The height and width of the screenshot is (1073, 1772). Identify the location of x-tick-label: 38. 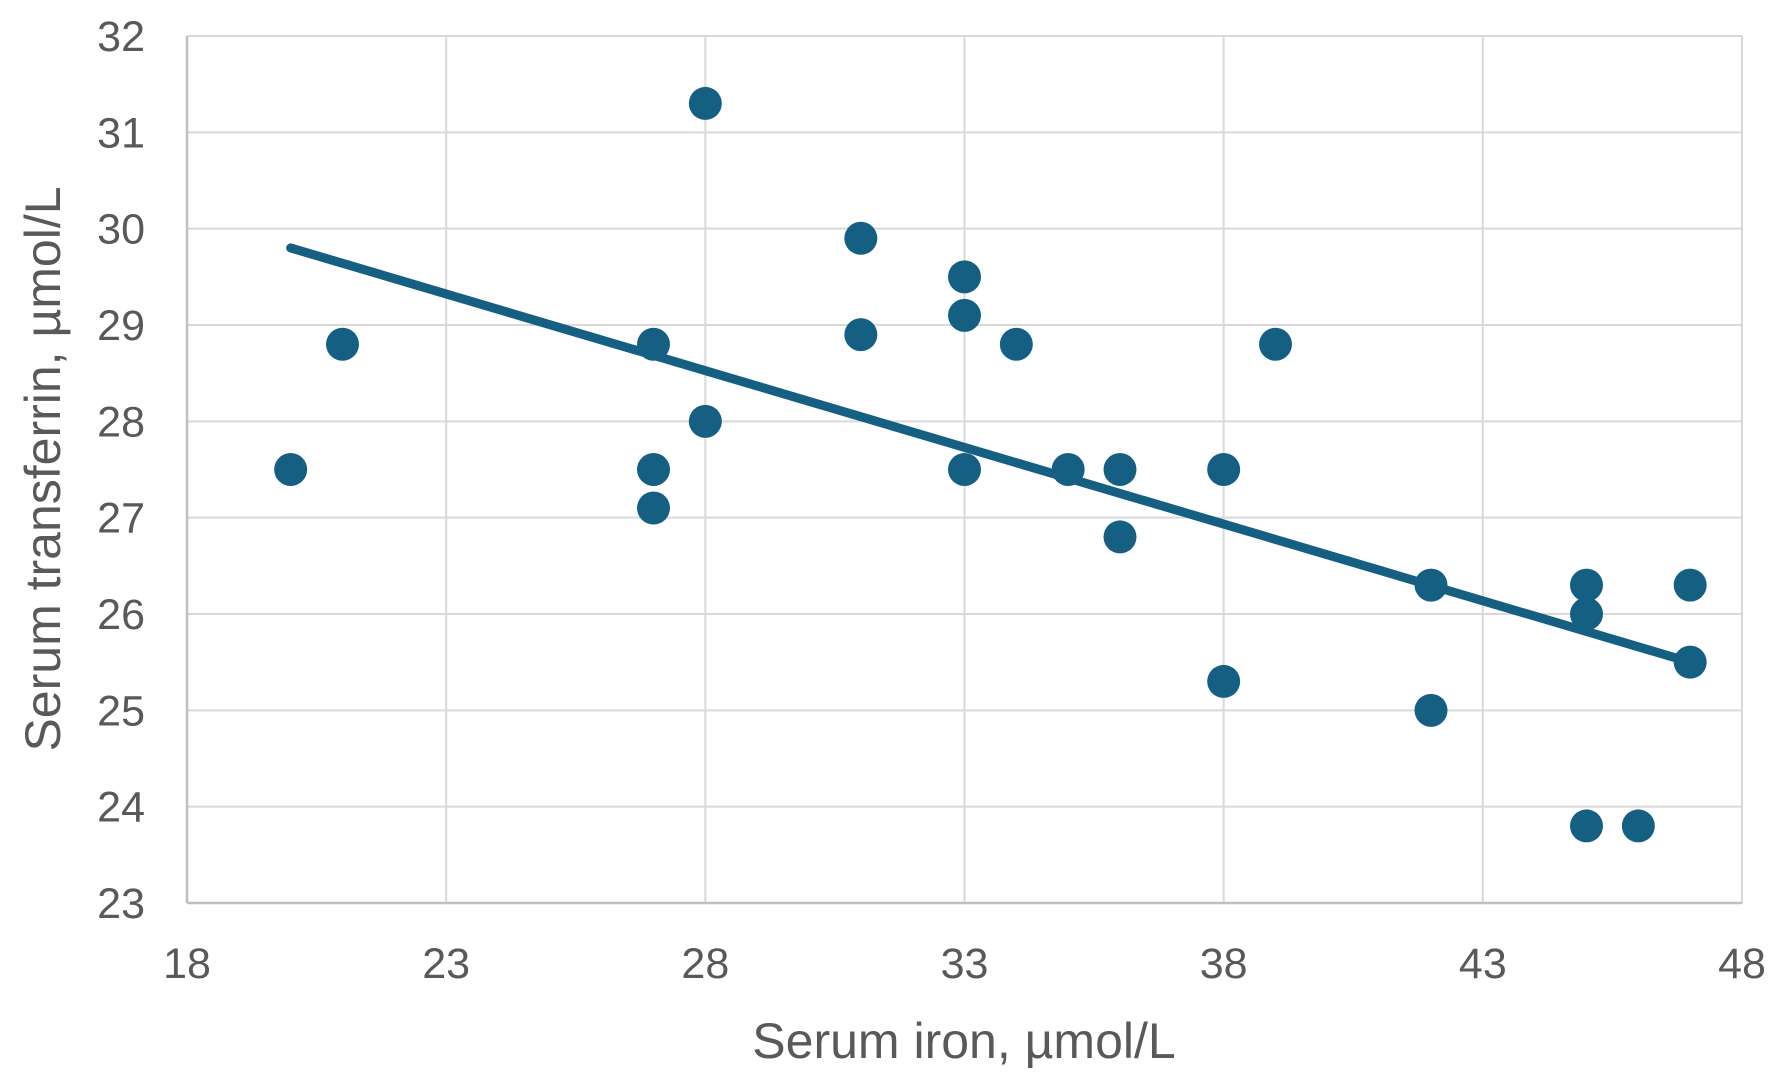
(1224, 964).